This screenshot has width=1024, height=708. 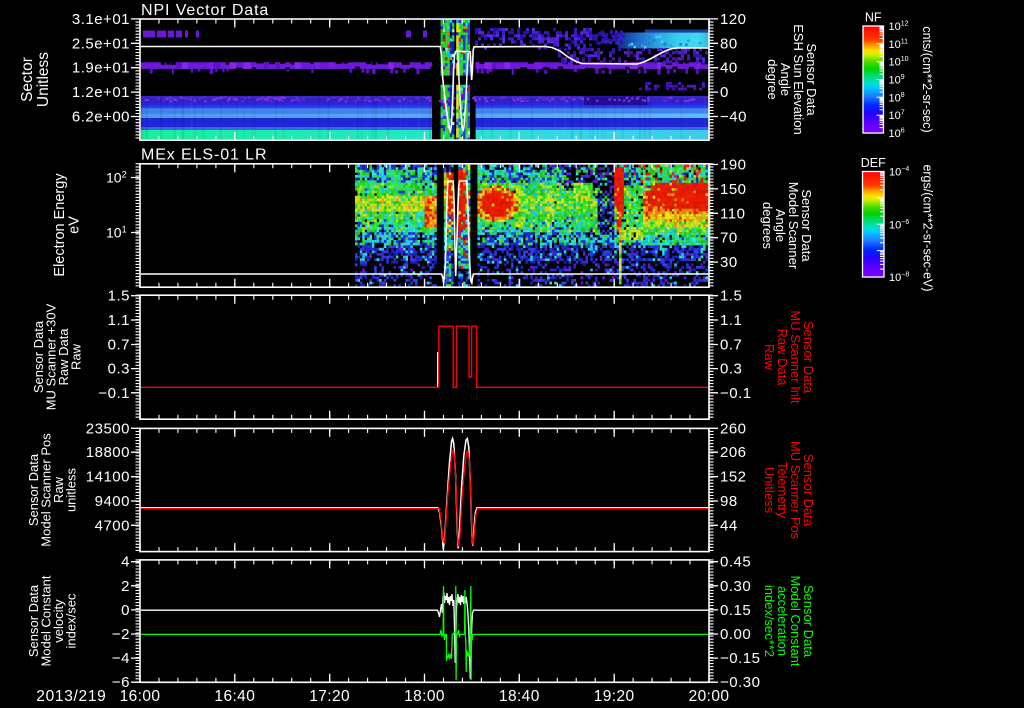 I want to click on svg-text: 2013/219, so click(x=71, y=696).